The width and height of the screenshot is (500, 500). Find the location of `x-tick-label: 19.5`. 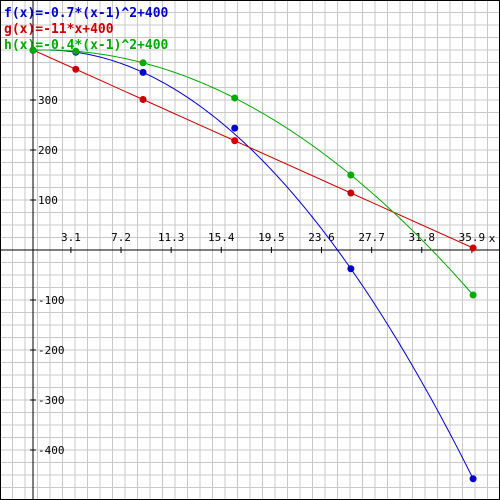

x-tick-label: 19.5 is located at coordinates (271, 237).